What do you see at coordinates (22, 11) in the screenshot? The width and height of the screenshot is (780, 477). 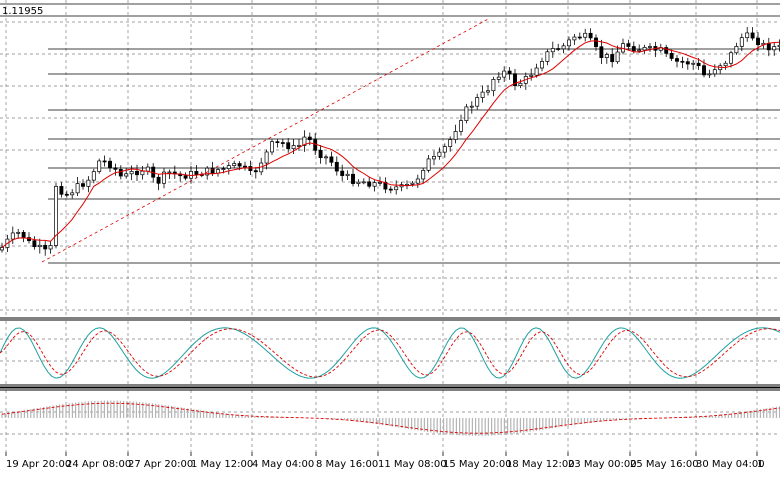 I see `price-label: 1.11955` at bounding box center [22, 11].